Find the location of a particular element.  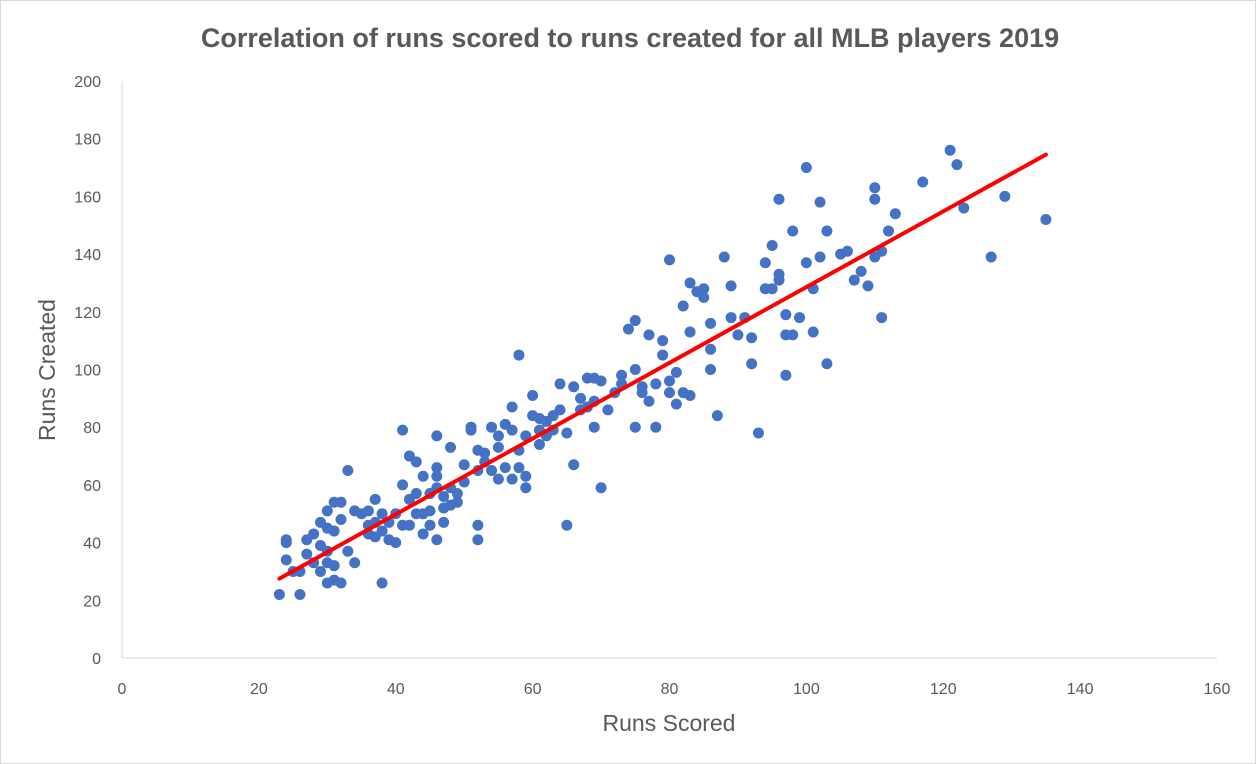

y-tick-label: 0 is located at coordinates (96, 659).